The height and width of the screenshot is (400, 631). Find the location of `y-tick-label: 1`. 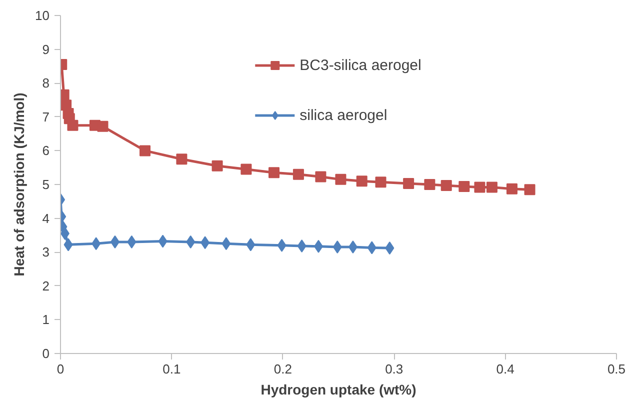

y-tick-label: 1 is located at coordinates (46, 320).